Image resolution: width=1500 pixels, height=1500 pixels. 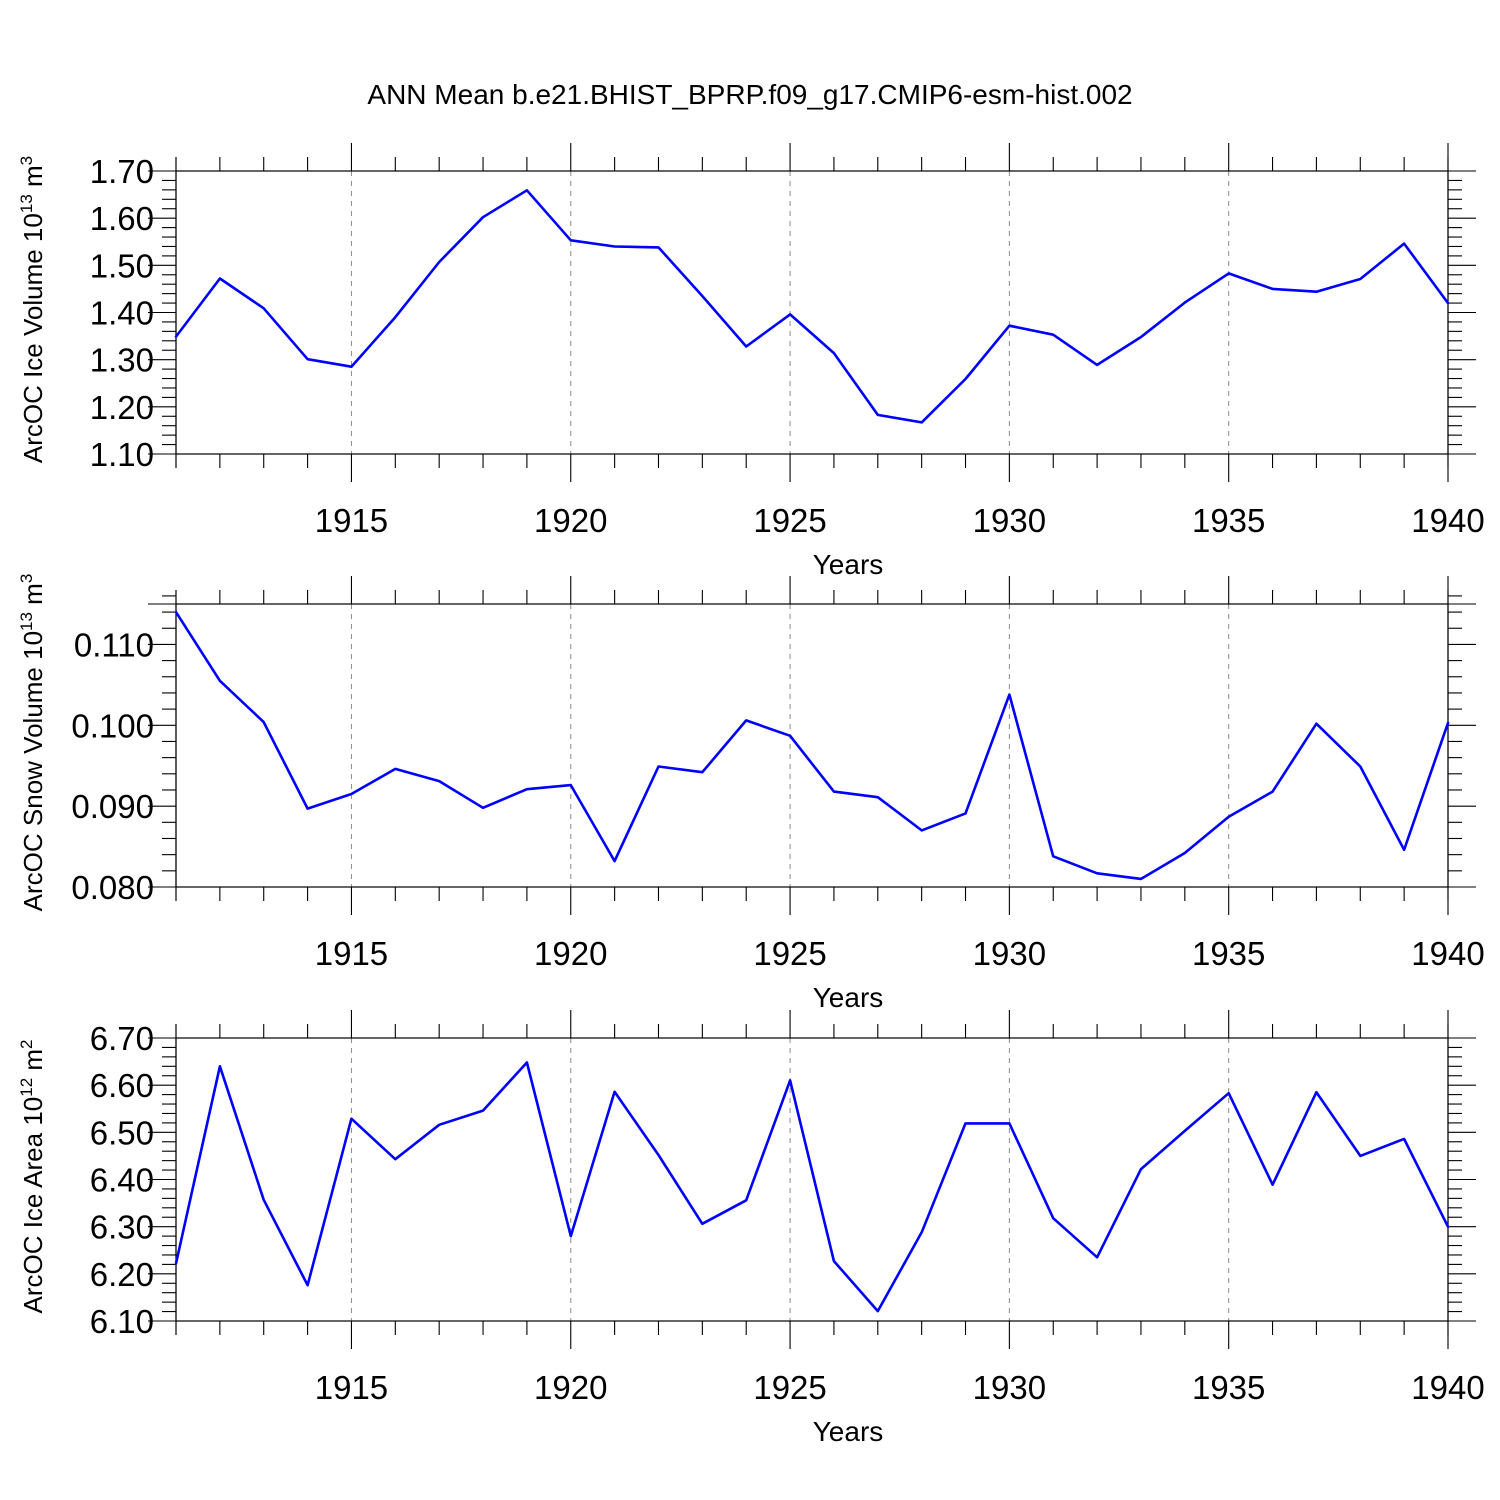 What do you see at coordinates (395, 769) in the screenshot?
I see `data-point-2-1916` at bounding box center [395, 769].